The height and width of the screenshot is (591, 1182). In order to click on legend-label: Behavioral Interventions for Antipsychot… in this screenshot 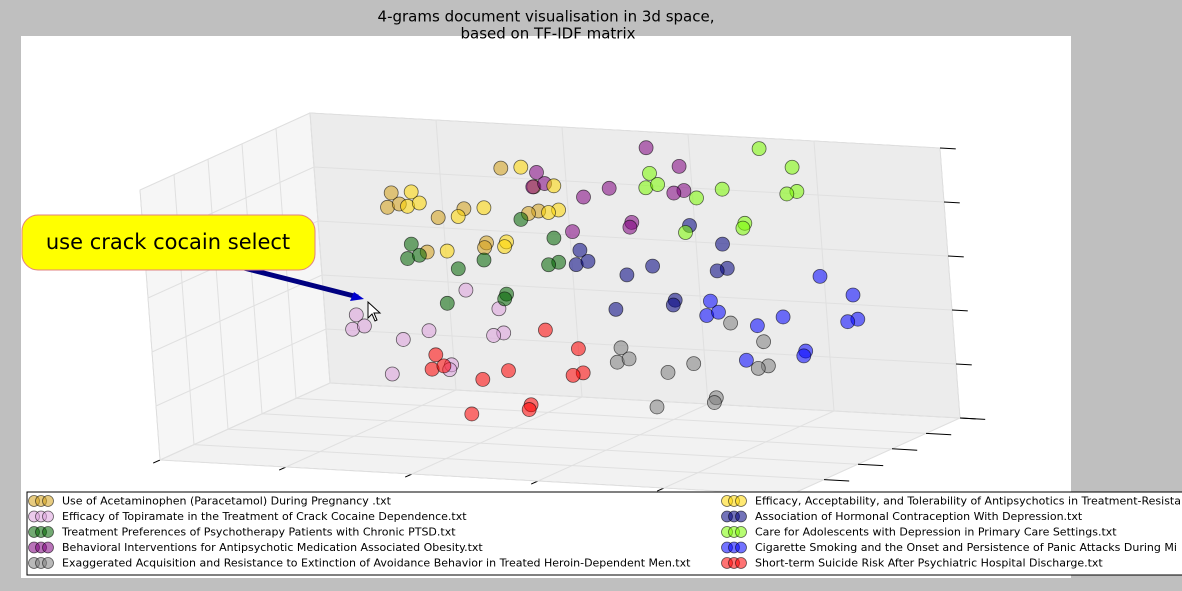, I will do `click(272, 547)`.